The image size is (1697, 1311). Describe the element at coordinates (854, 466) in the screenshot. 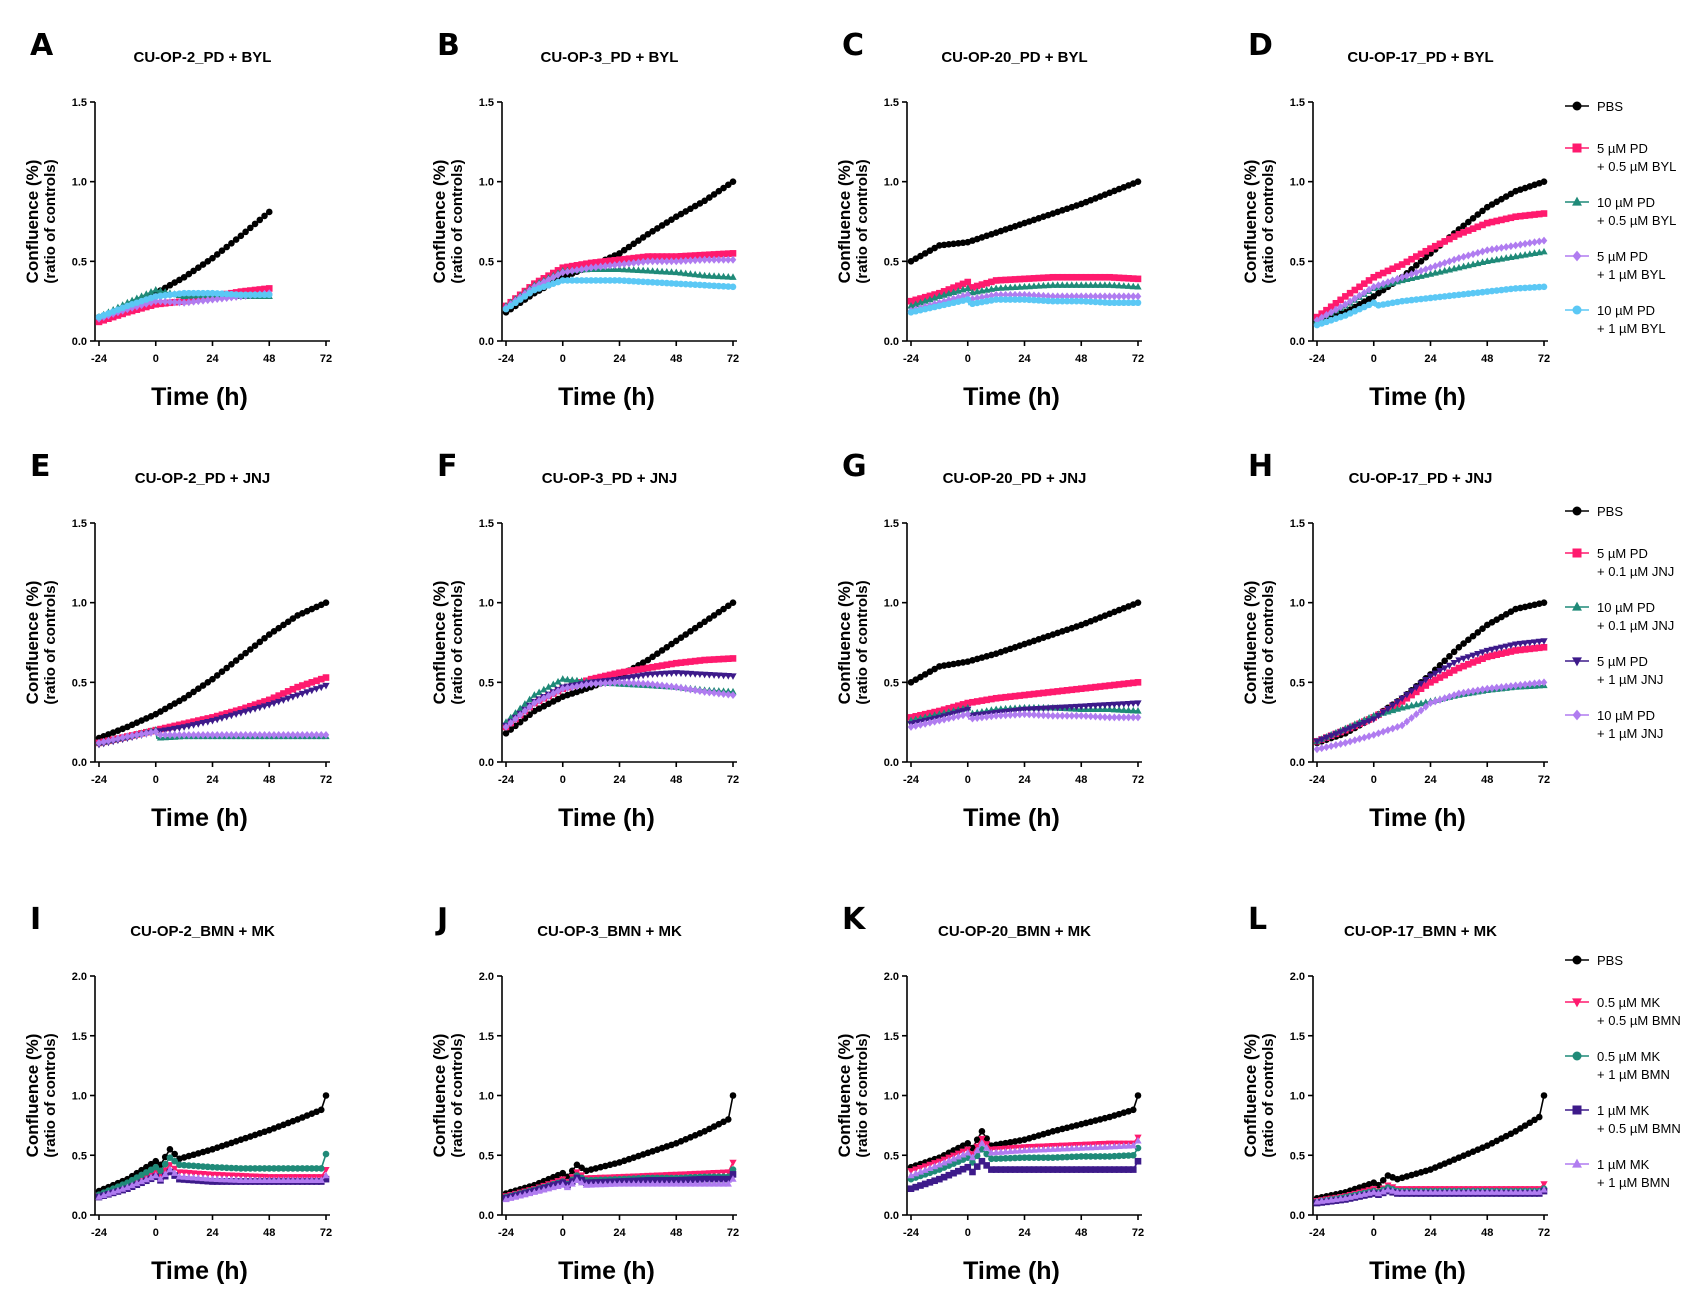

I see `panel-letter: G` at that location.